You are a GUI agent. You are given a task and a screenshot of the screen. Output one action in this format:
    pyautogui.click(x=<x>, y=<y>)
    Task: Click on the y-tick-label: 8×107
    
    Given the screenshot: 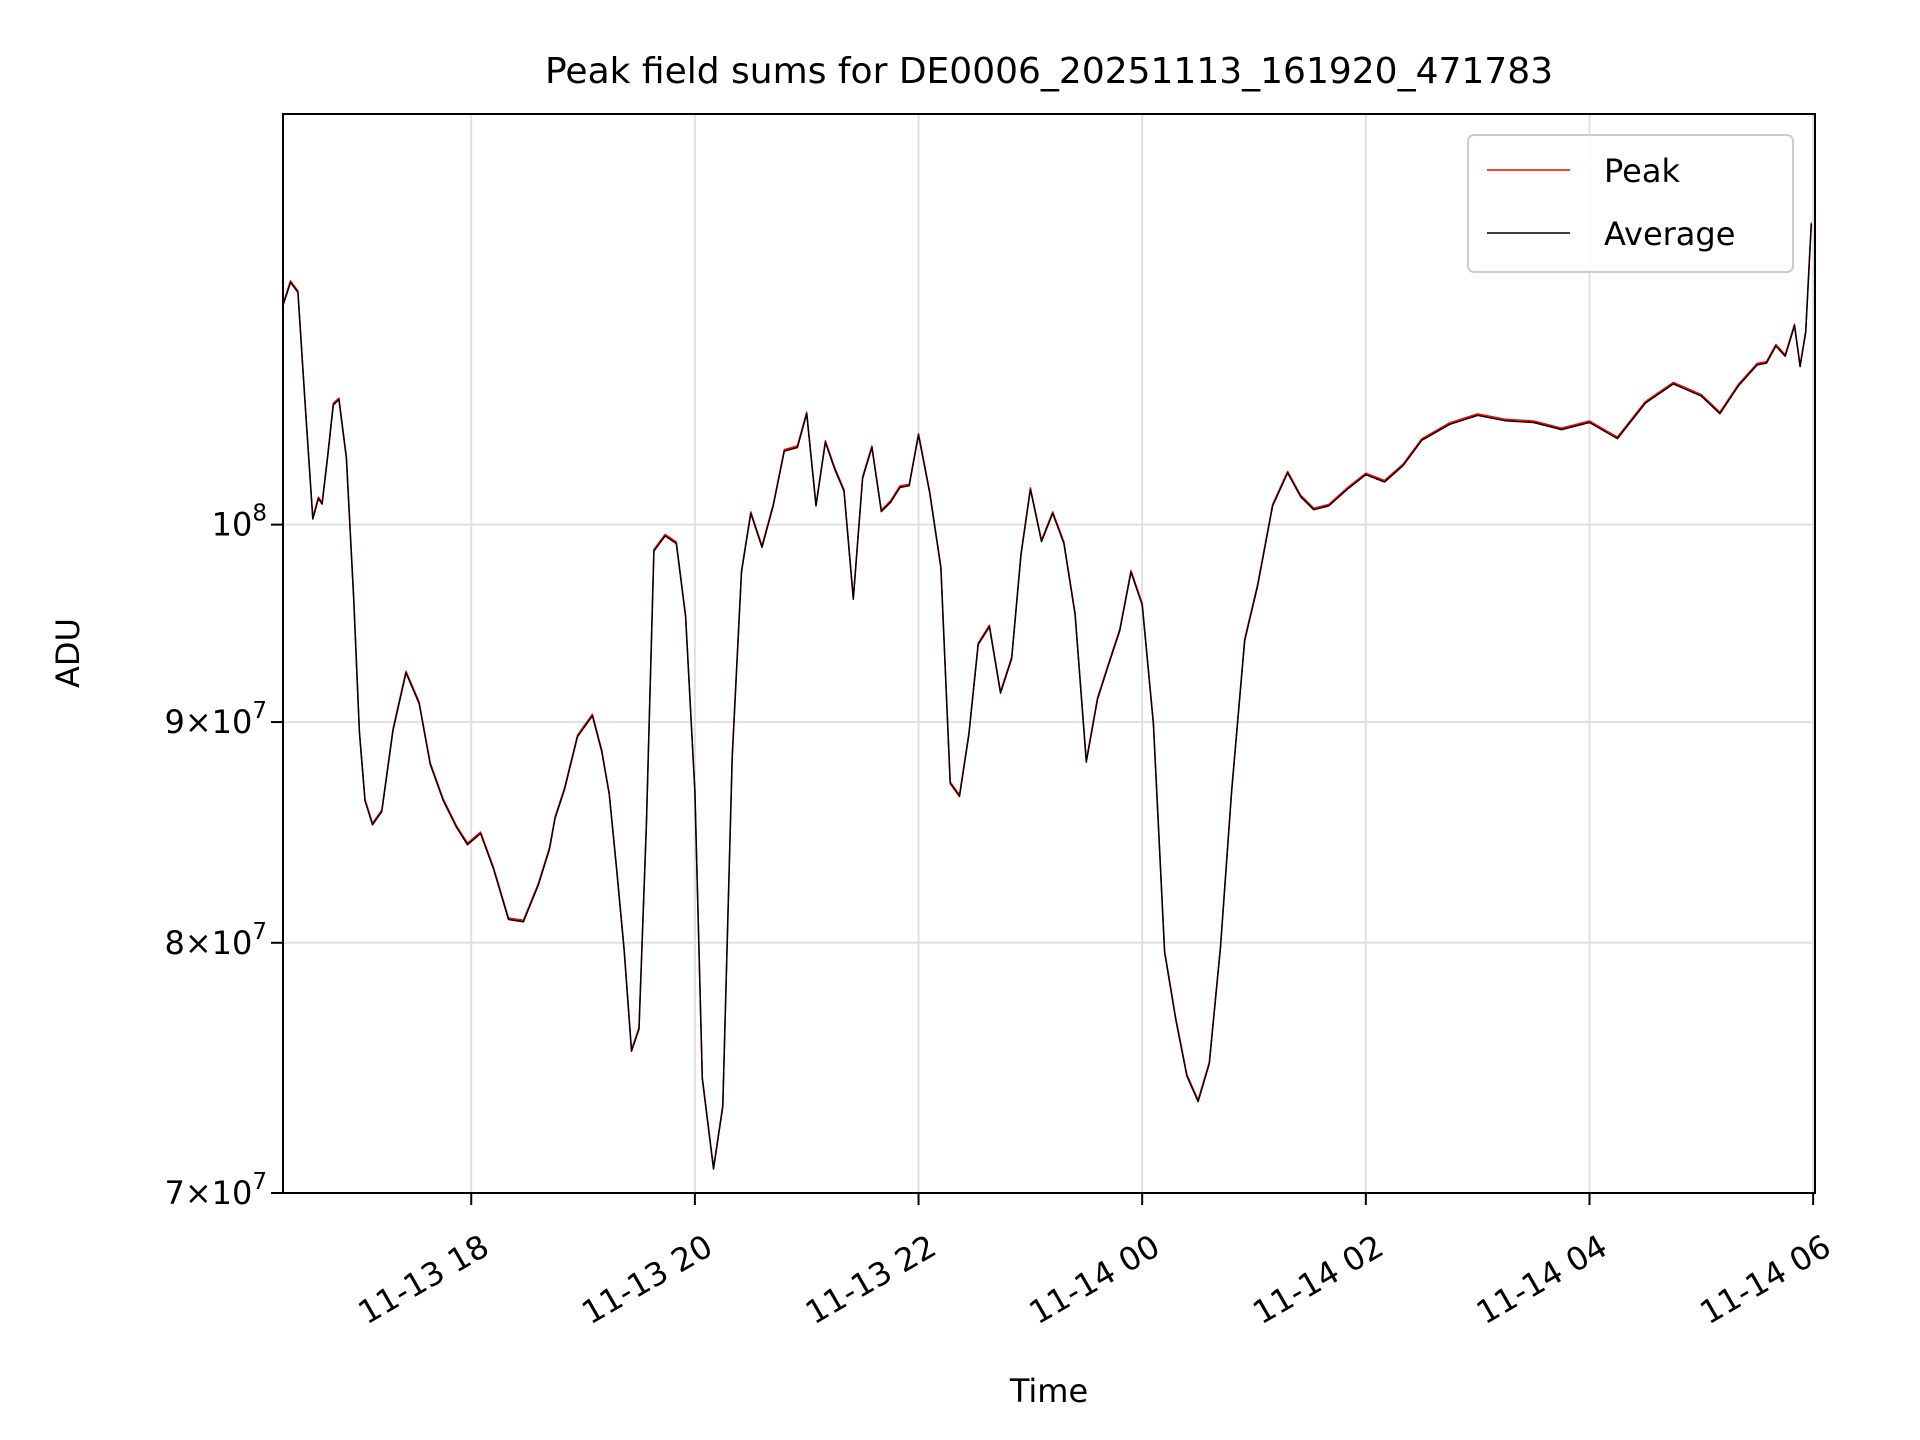 What is the action you would take?
    pyautogui.click(x=215, y=940)
    